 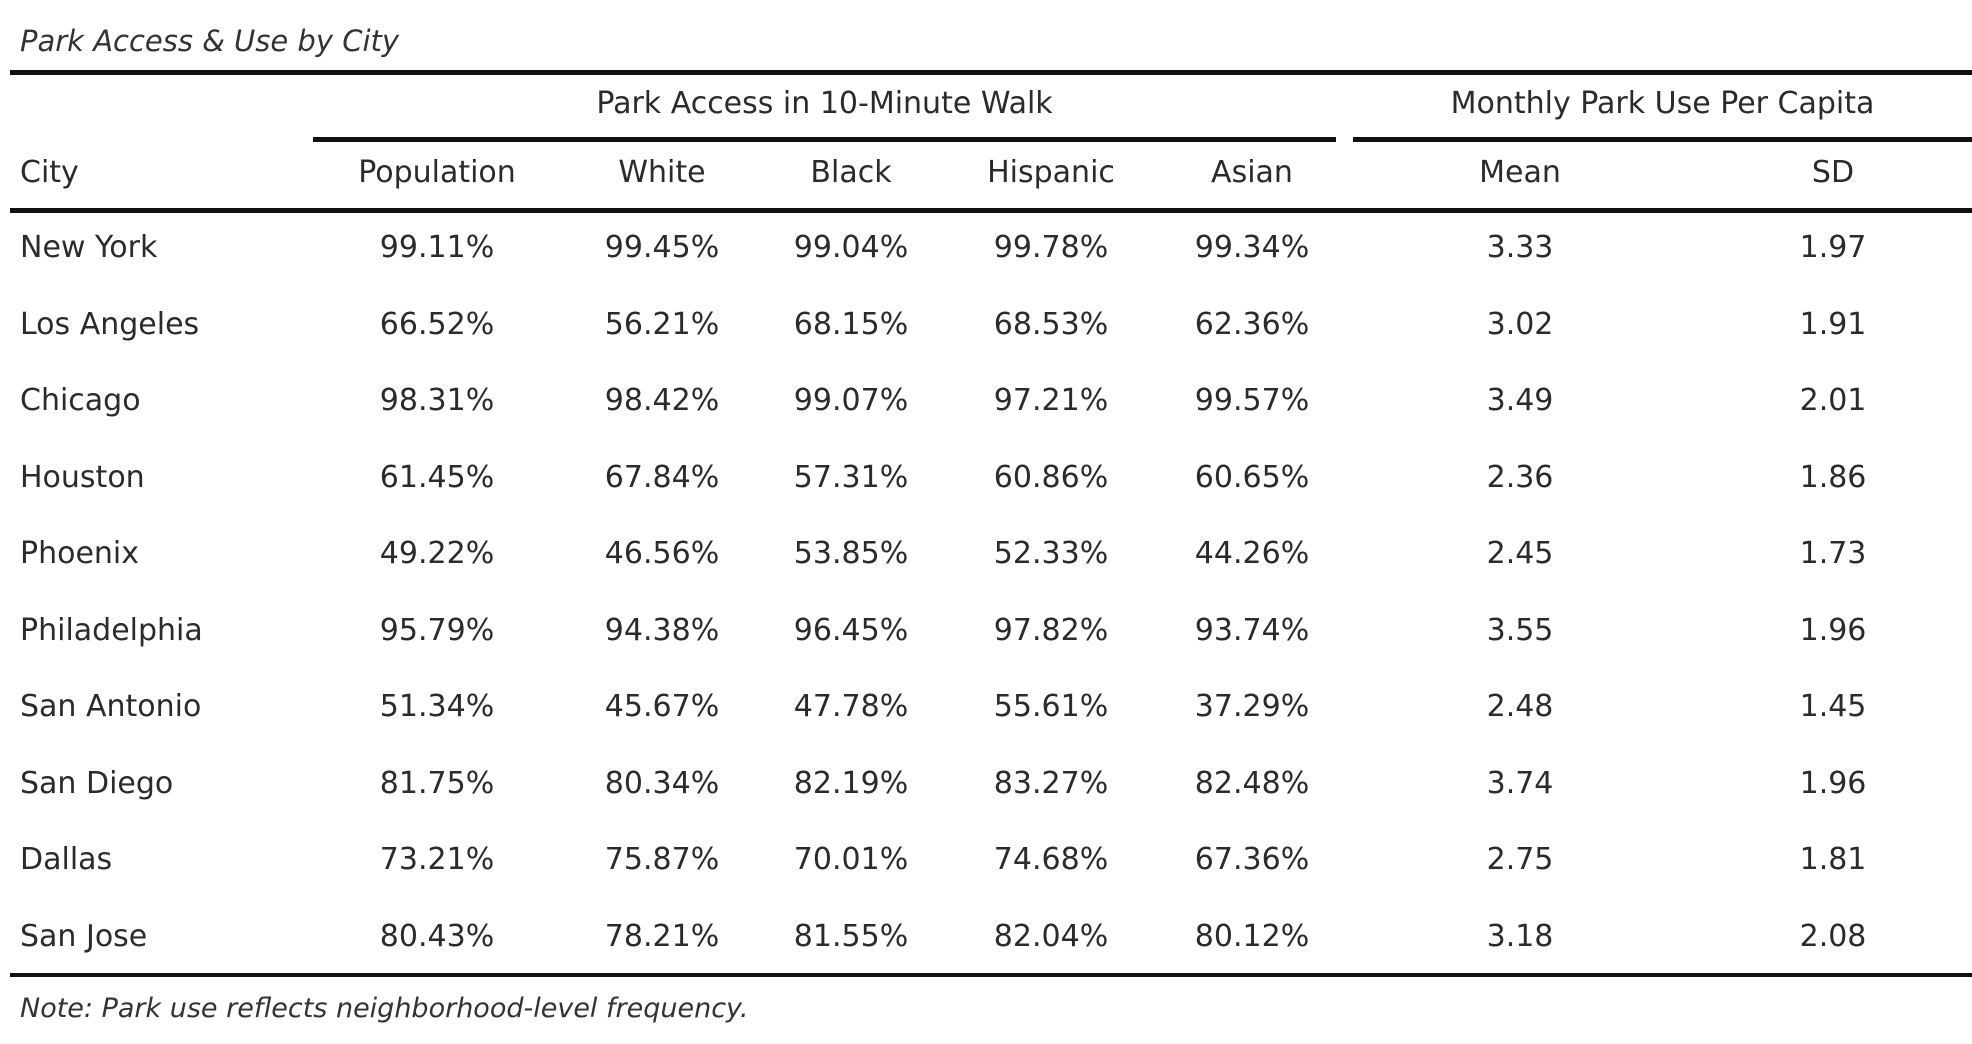 I want to click on table-cell: 52.33%, so click(x=1051, y=553).